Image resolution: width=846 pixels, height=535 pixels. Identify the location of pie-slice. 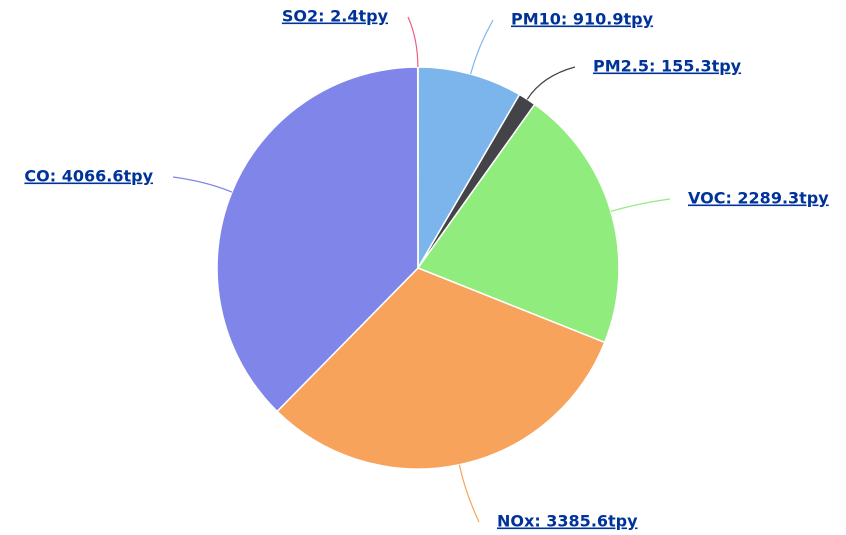
(518, 223).